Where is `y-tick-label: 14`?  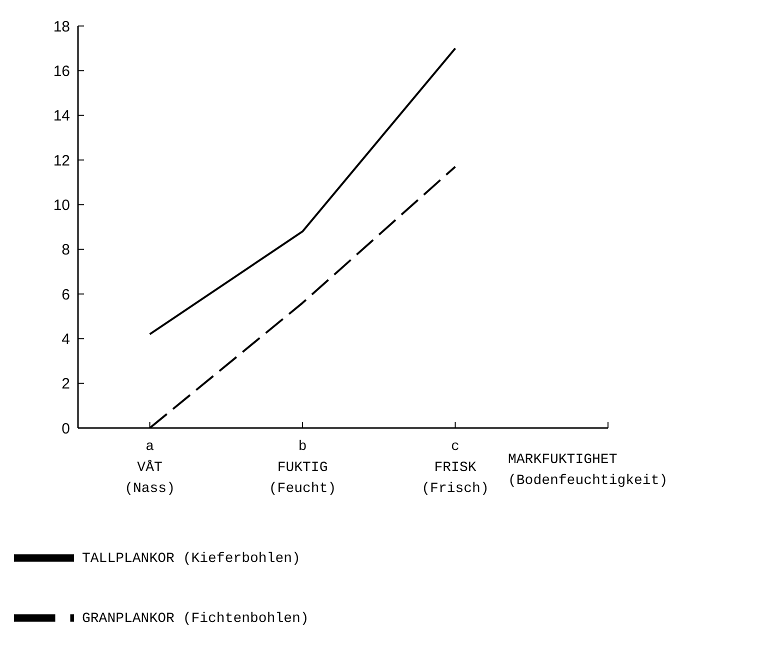
y-tick-label: 14 is located at coordinates (61, 116).